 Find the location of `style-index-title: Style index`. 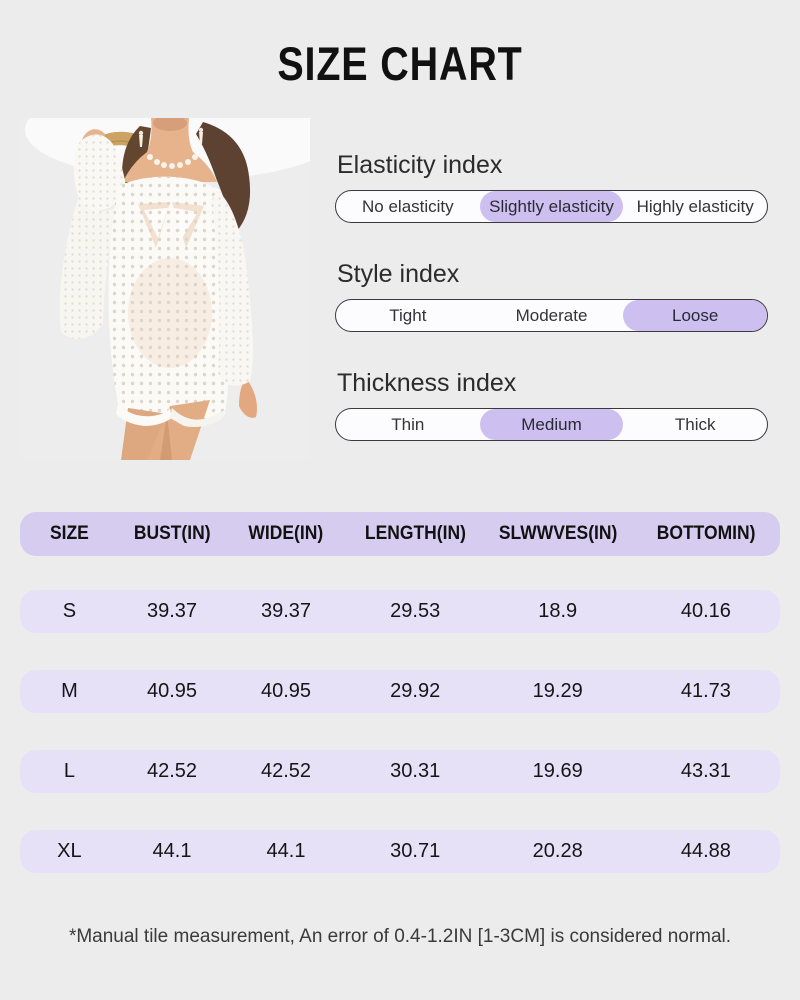

style-index-title: Style index is located at coordinates (398, 274).